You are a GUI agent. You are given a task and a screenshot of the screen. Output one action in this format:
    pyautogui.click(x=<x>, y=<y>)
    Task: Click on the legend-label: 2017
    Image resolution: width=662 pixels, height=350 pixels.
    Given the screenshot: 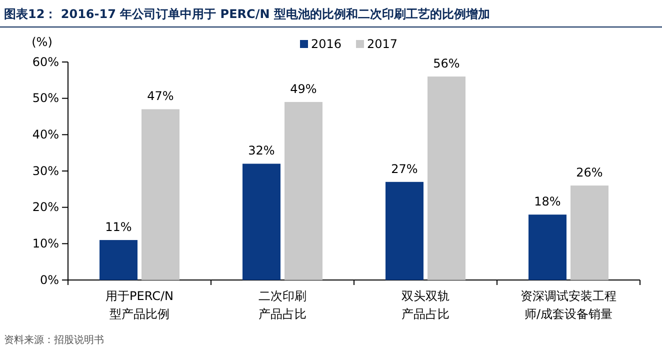 What is the action you would take?
    pyautogui.click(x=382, y=44)
    